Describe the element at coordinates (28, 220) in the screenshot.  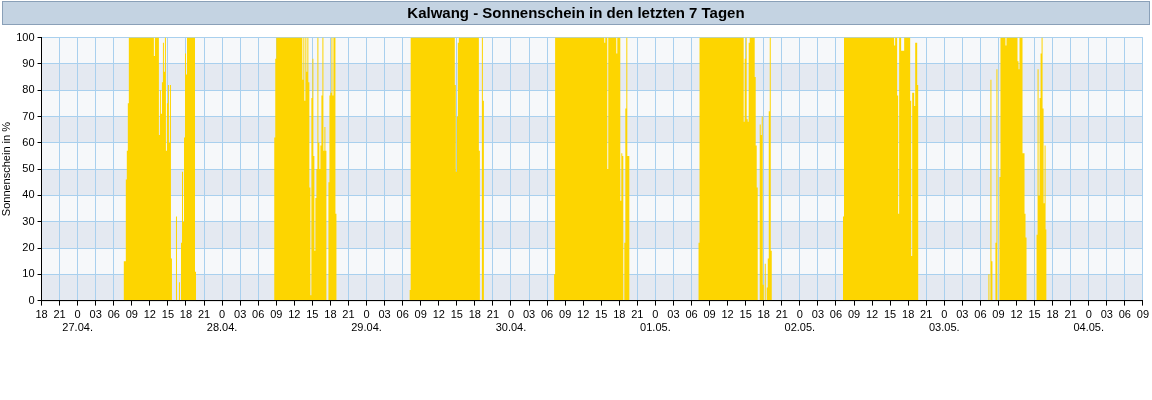
I see `y-tick-label: 30` at that location.